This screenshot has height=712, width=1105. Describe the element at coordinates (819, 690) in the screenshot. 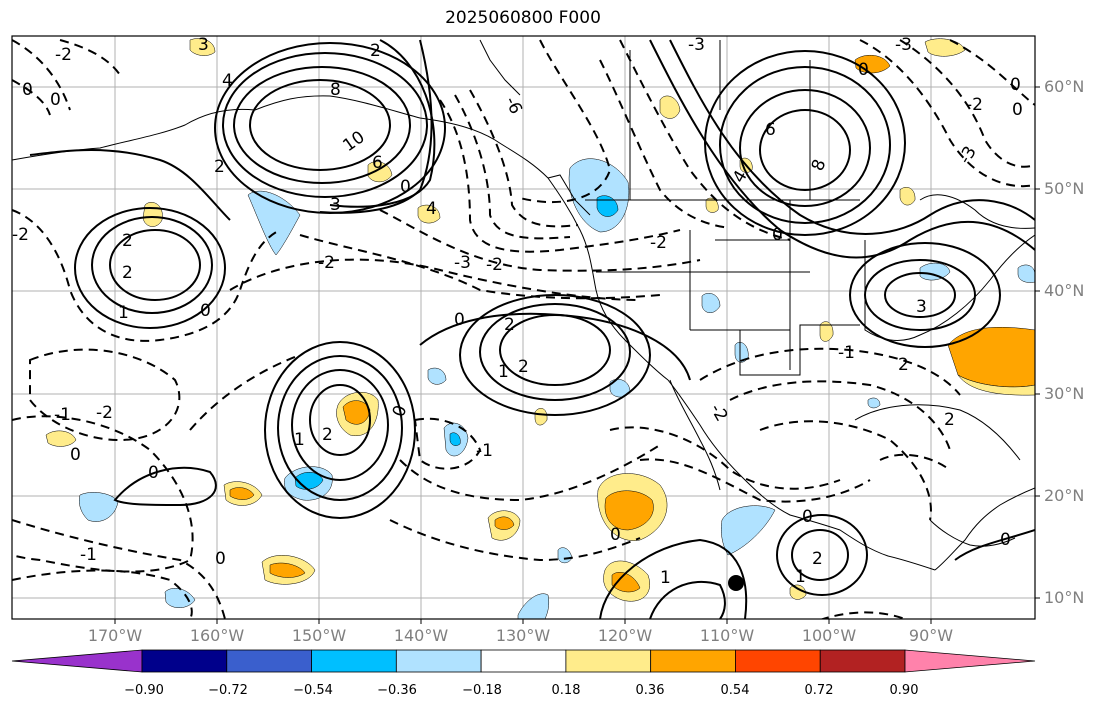

I see `colorbar-tick: 0.72` at that location.